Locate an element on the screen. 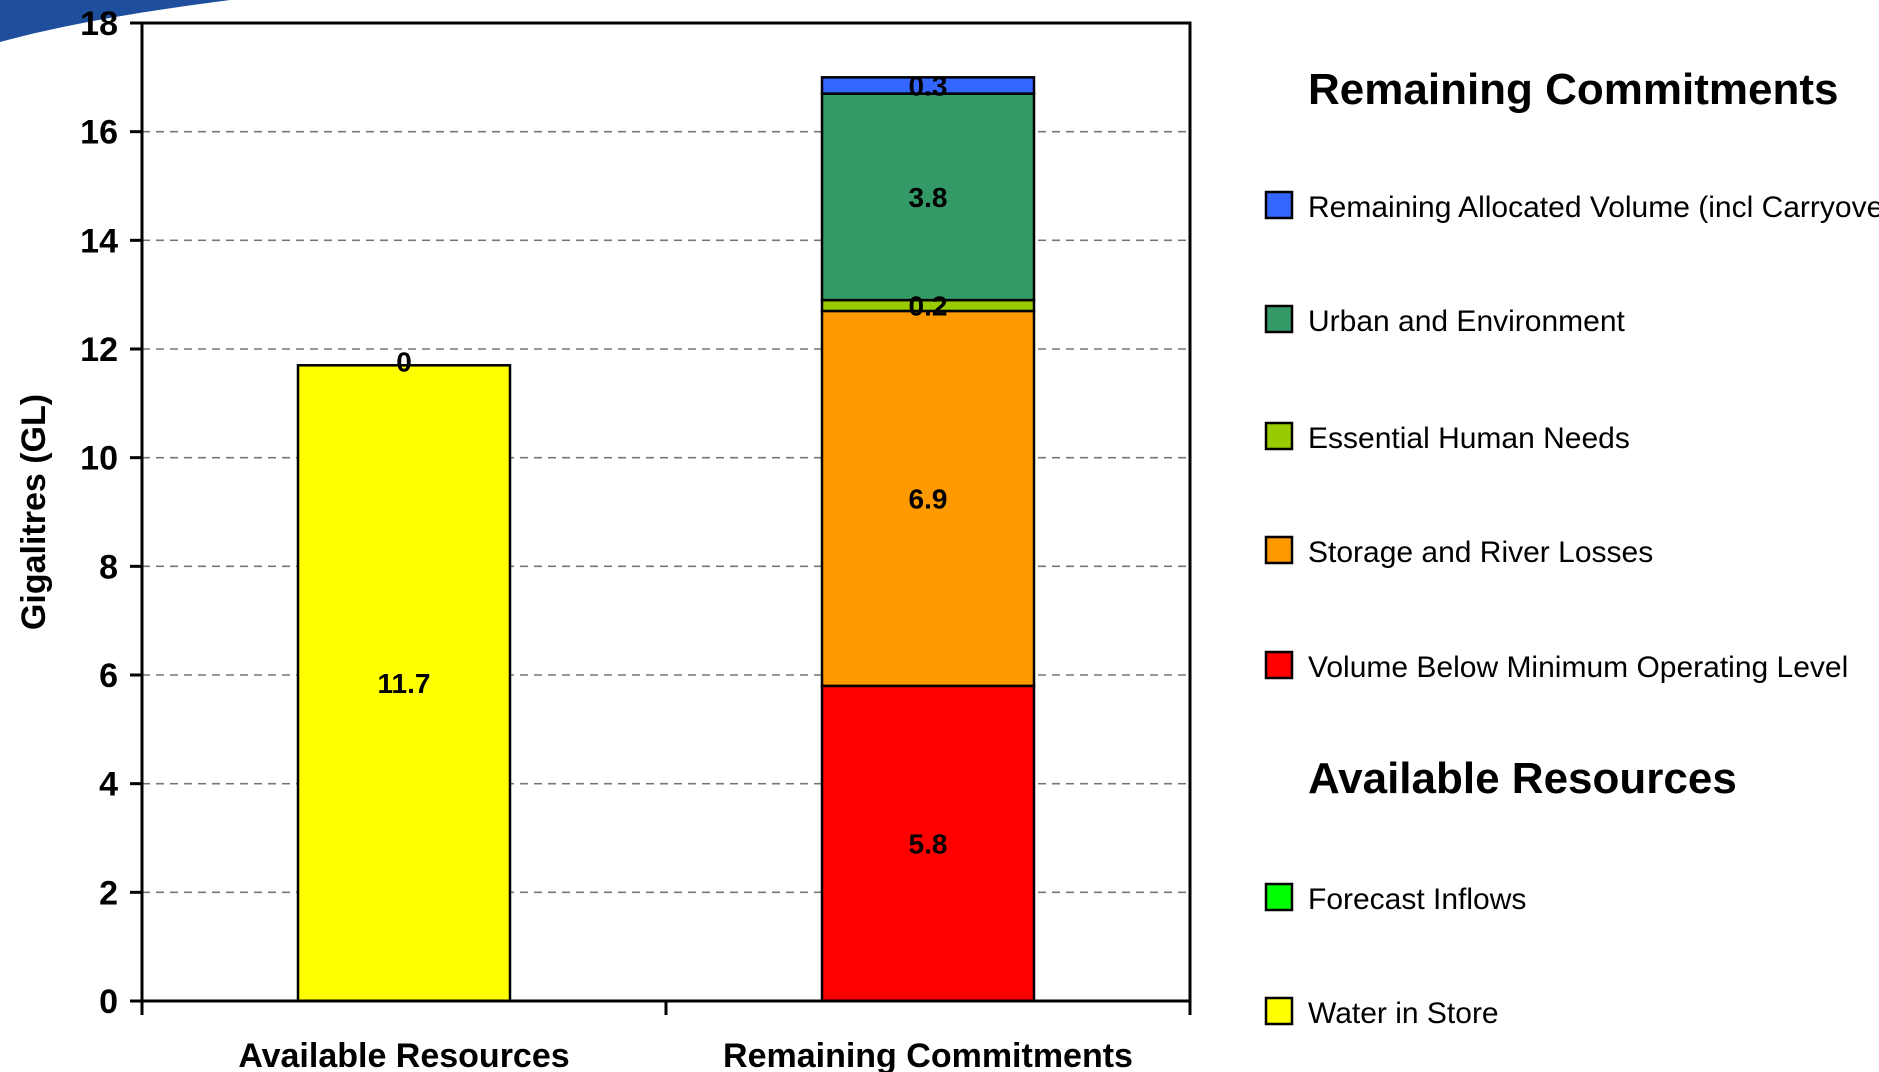  data-label: 0.2 is located at coordinates (928, 306).